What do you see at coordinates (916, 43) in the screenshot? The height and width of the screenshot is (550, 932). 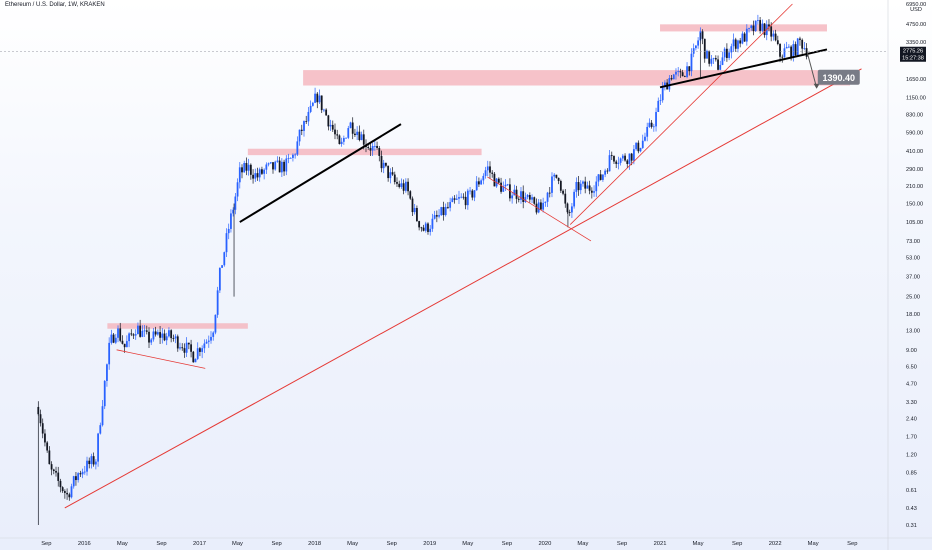 I see `y-tick-label: 3350.00` at bounding box center [916, 43].